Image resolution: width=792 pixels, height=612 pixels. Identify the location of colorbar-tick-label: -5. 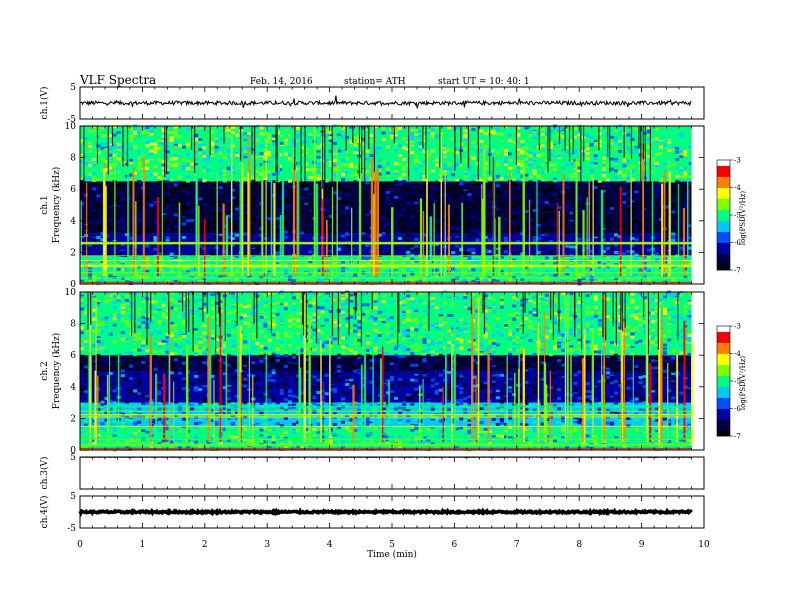
(737, 216).